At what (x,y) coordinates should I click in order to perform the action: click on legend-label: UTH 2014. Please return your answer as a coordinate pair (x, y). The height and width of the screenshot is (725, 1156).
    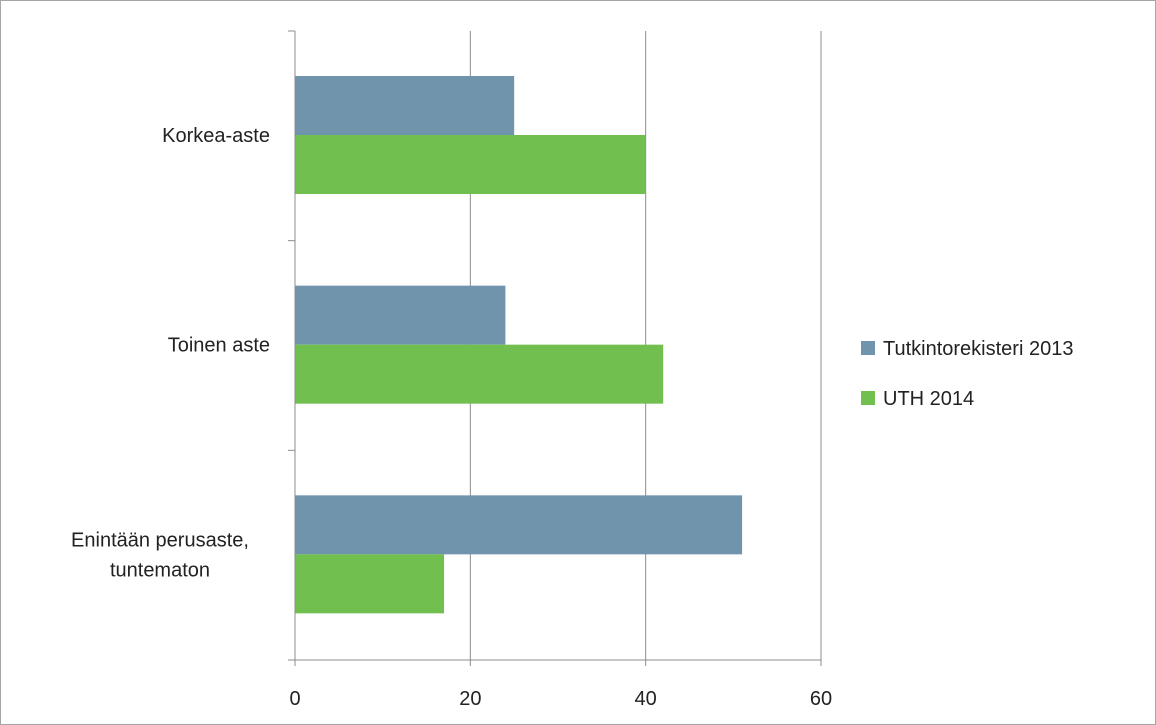
    Looking at the image, I should click on (928, 399).